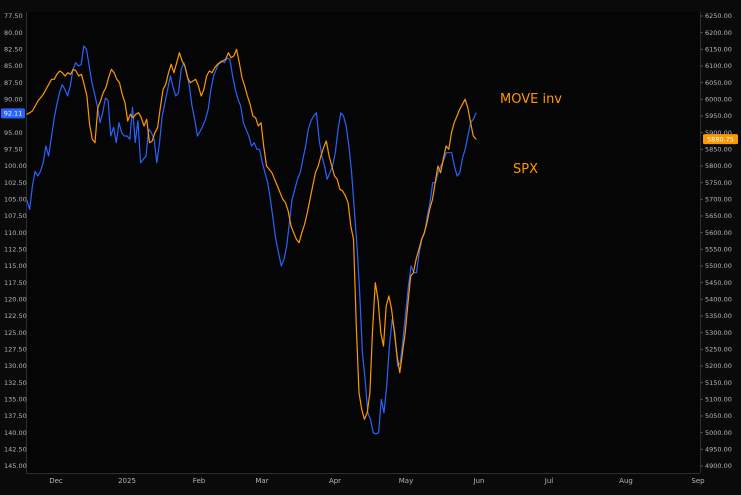 This screenshot has height=495, width=741. I want to click on left-tick-label: 115.00, so click(15, 266).